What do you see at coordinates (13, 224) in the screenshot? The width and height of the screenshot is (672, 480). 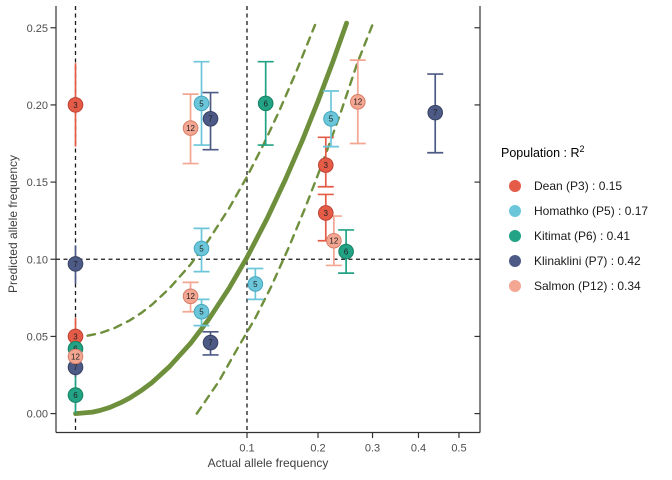 I see `y-axis-title: Predicted allele frequency` at bounding box center [13, 224].